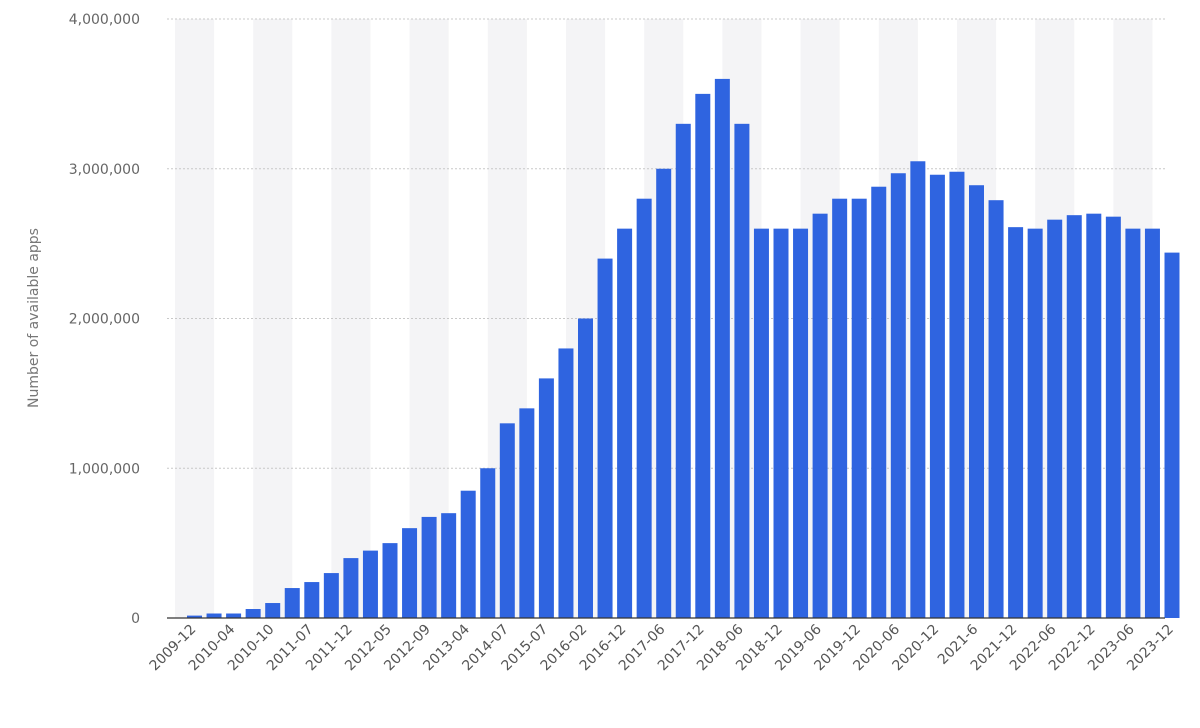 The image size is (1200, 728). Describe the element at coordinates (104, 170) in the screenshot. I see `y-tick-label: 3,000,000` at that location.